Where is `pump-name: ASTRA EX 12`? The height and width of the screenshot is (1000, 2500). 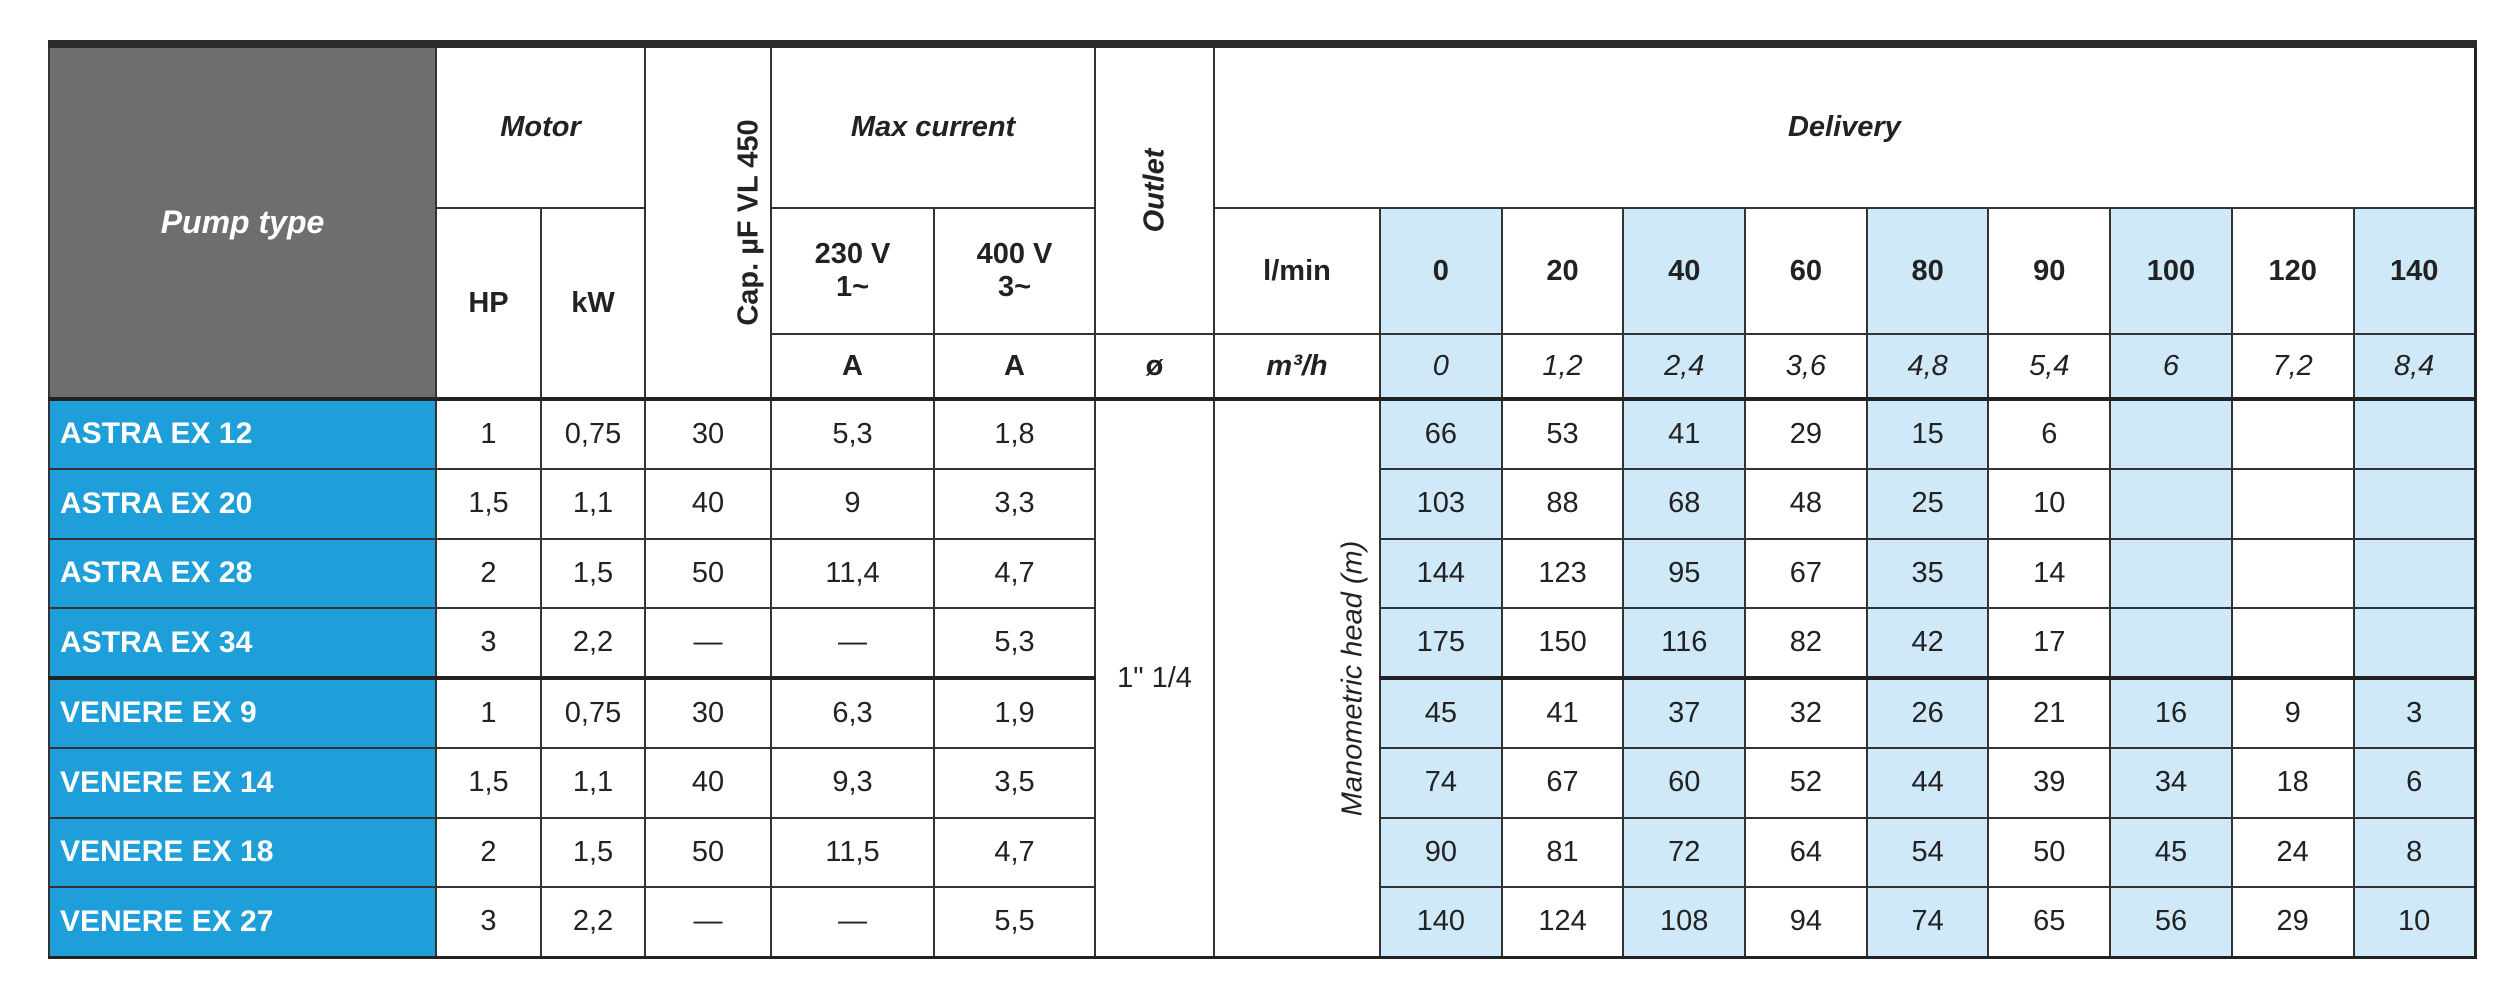 pump-name: ASTRA EX 12 is located at coordinates (242, 433).